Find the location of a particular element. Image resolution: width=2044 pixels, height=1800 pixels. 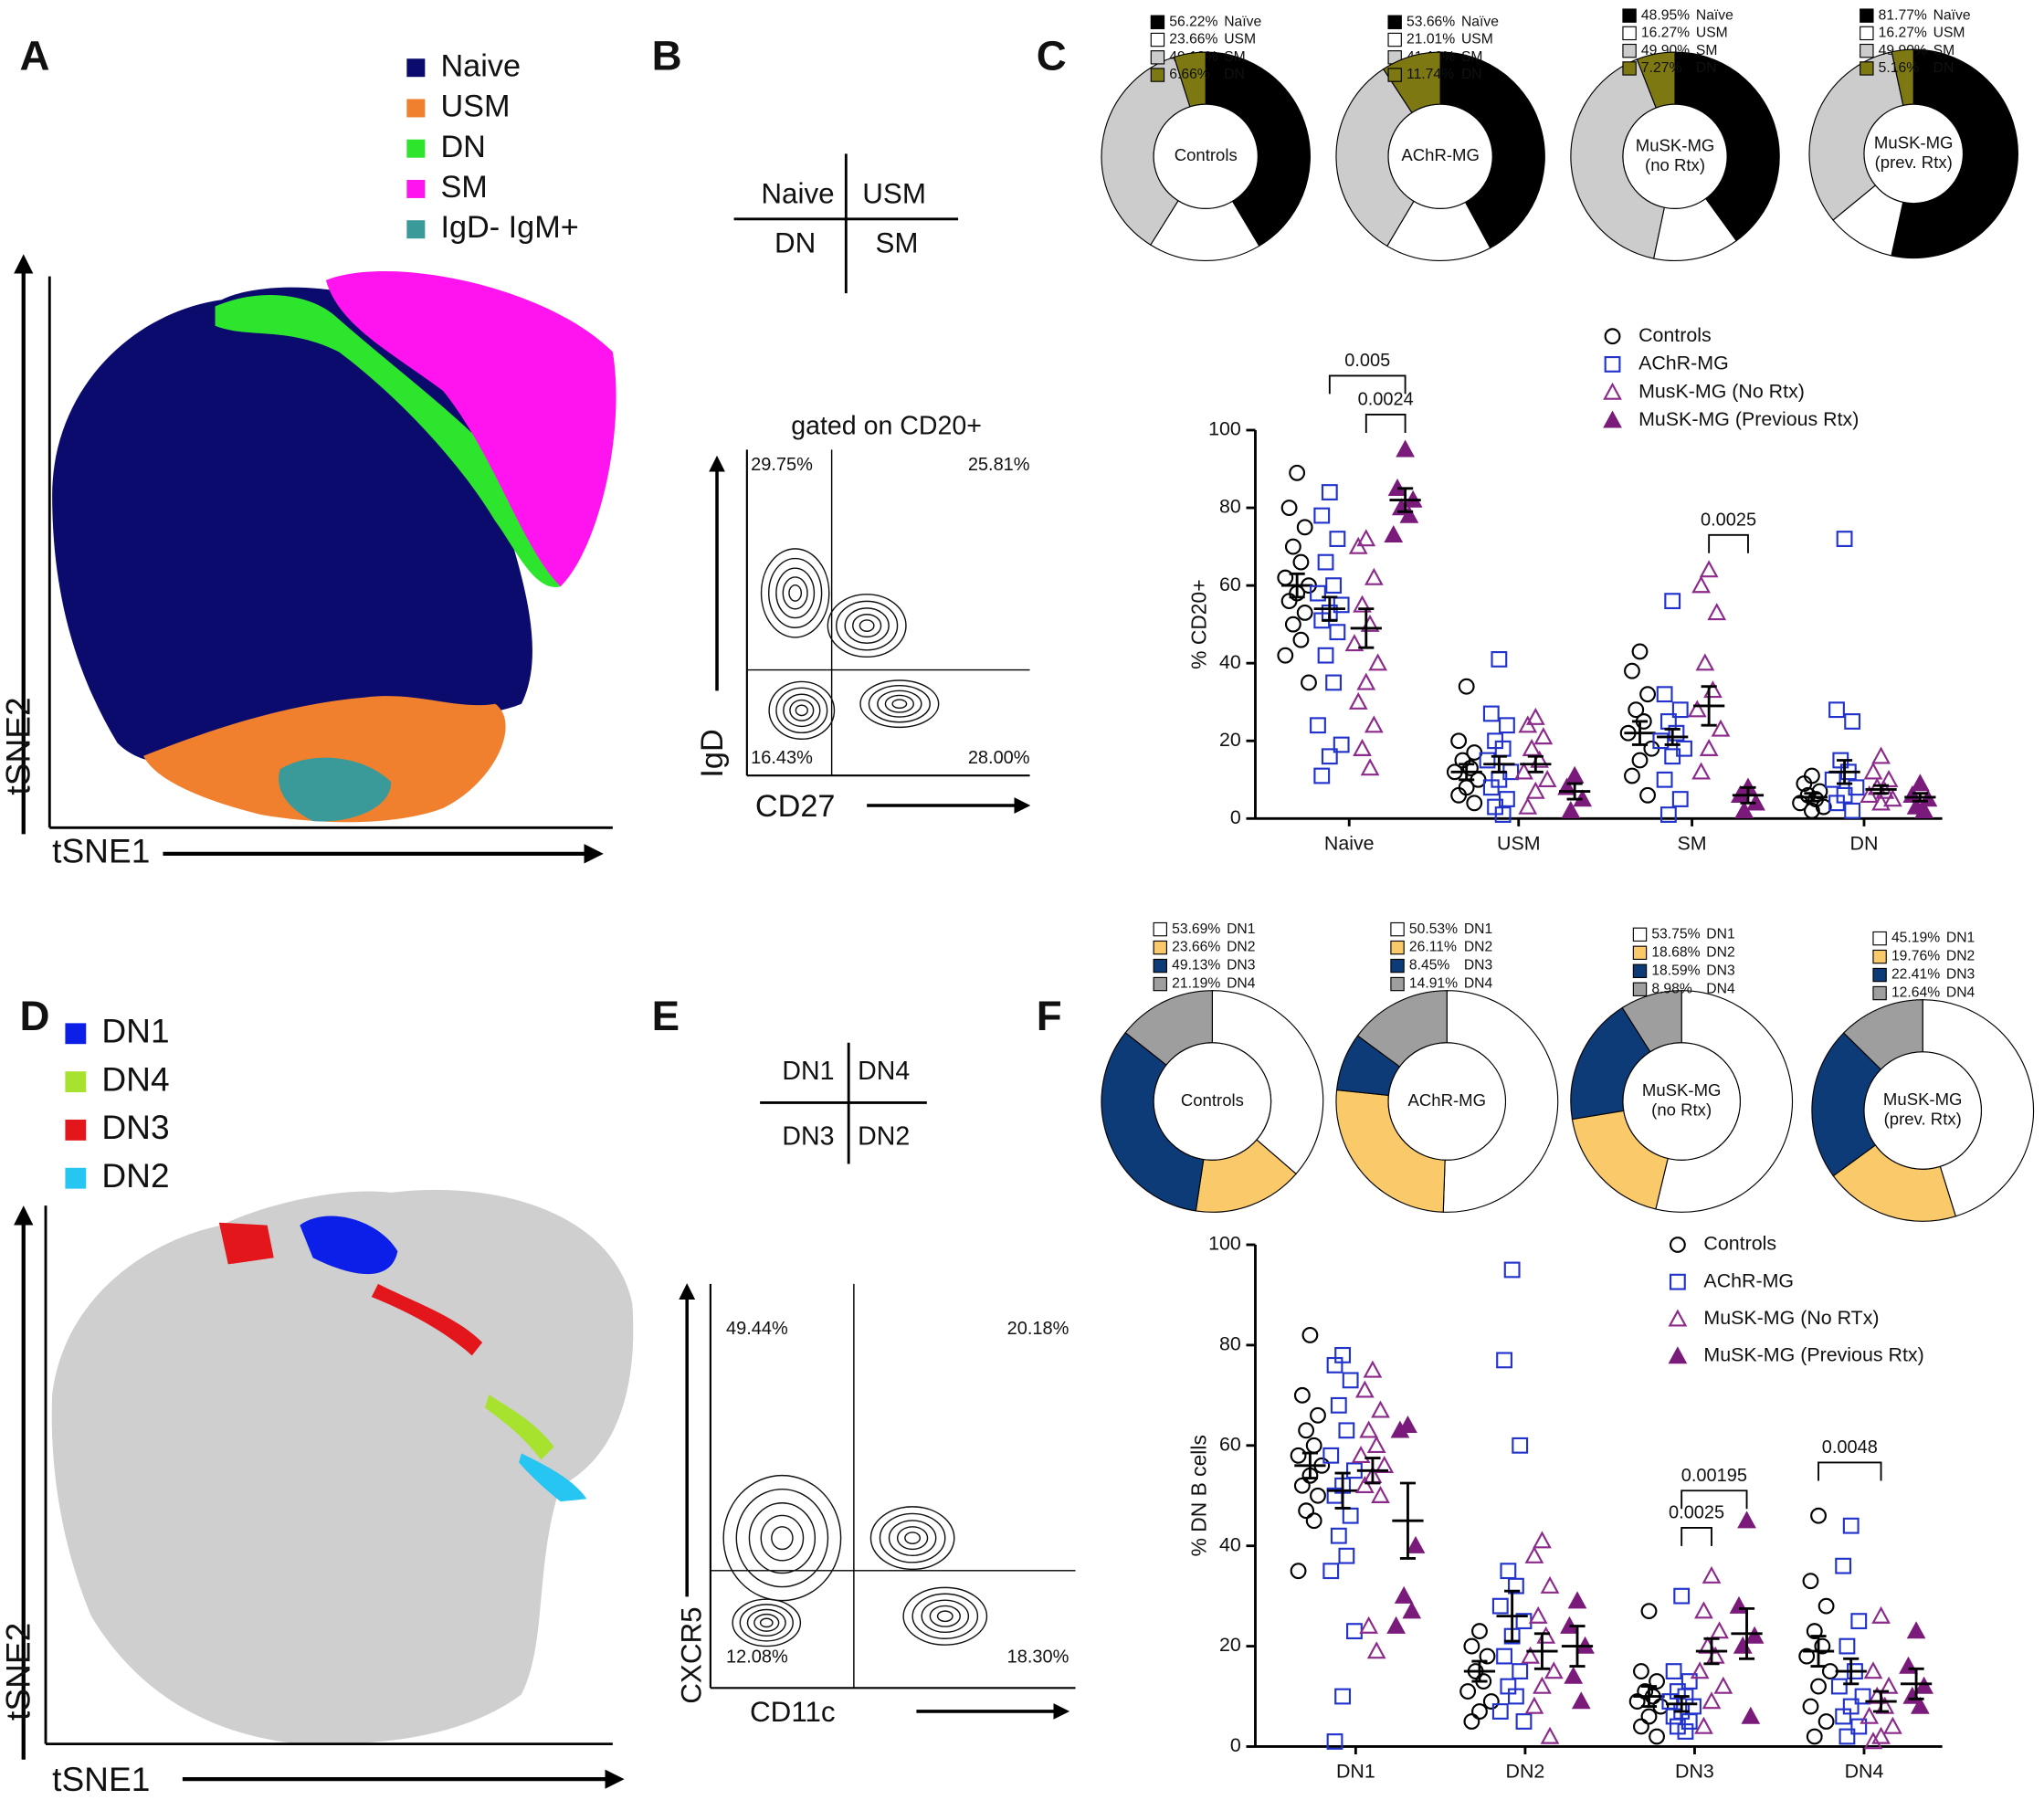

legend-value: 48.95% is located at coordinates (1665, 15).